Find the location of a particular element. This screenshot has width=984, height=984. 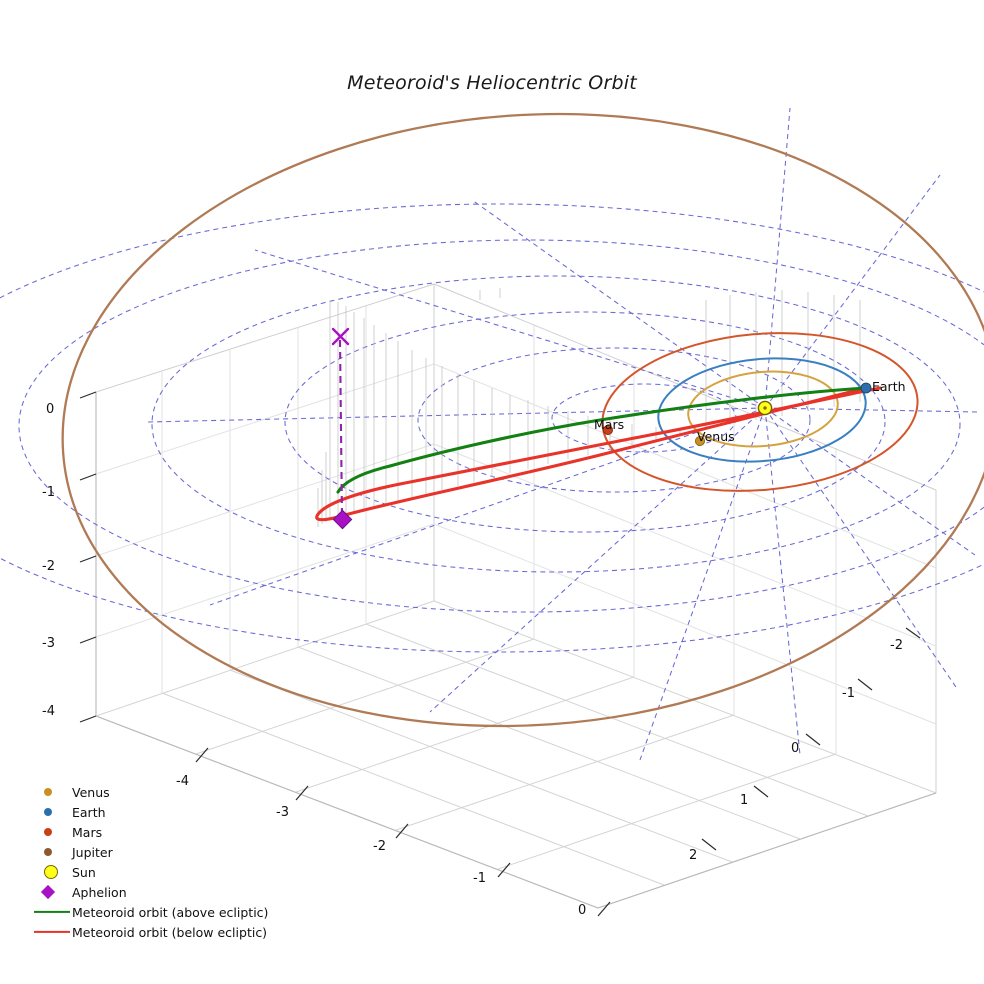

aphelion-diamond-icon is located at coordinates (51, 892).